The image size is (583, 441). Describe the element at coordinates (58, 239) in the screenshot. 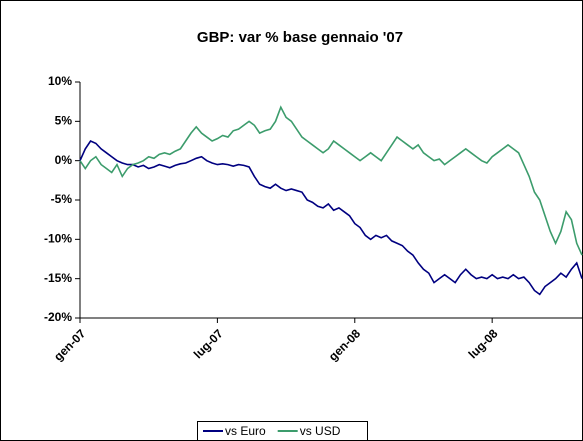

I see `y-tick-label: -10%` at that location.